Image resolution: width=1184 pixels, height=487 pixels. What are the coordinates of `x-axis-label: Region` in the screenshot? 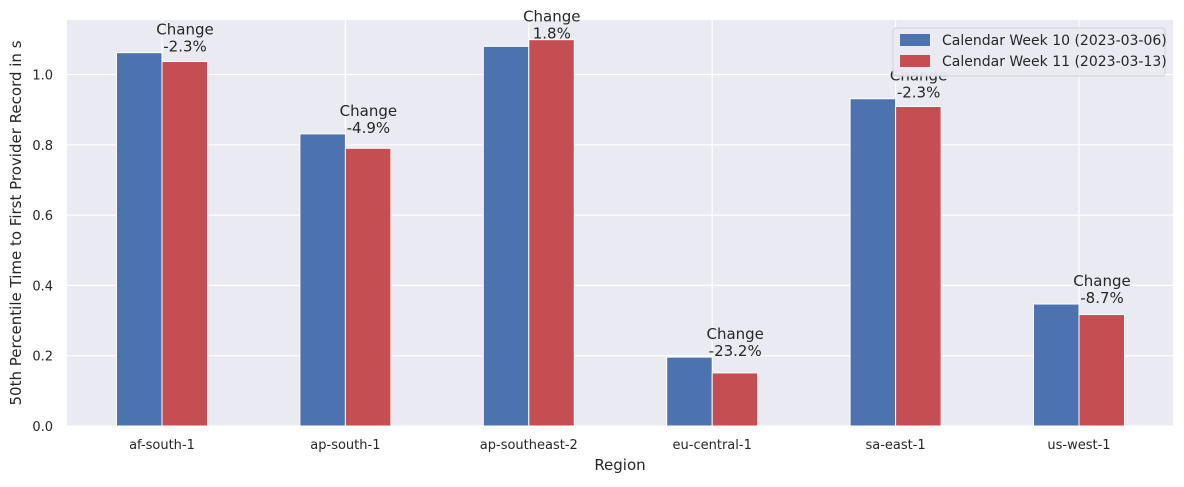 It's located at (619, 465).